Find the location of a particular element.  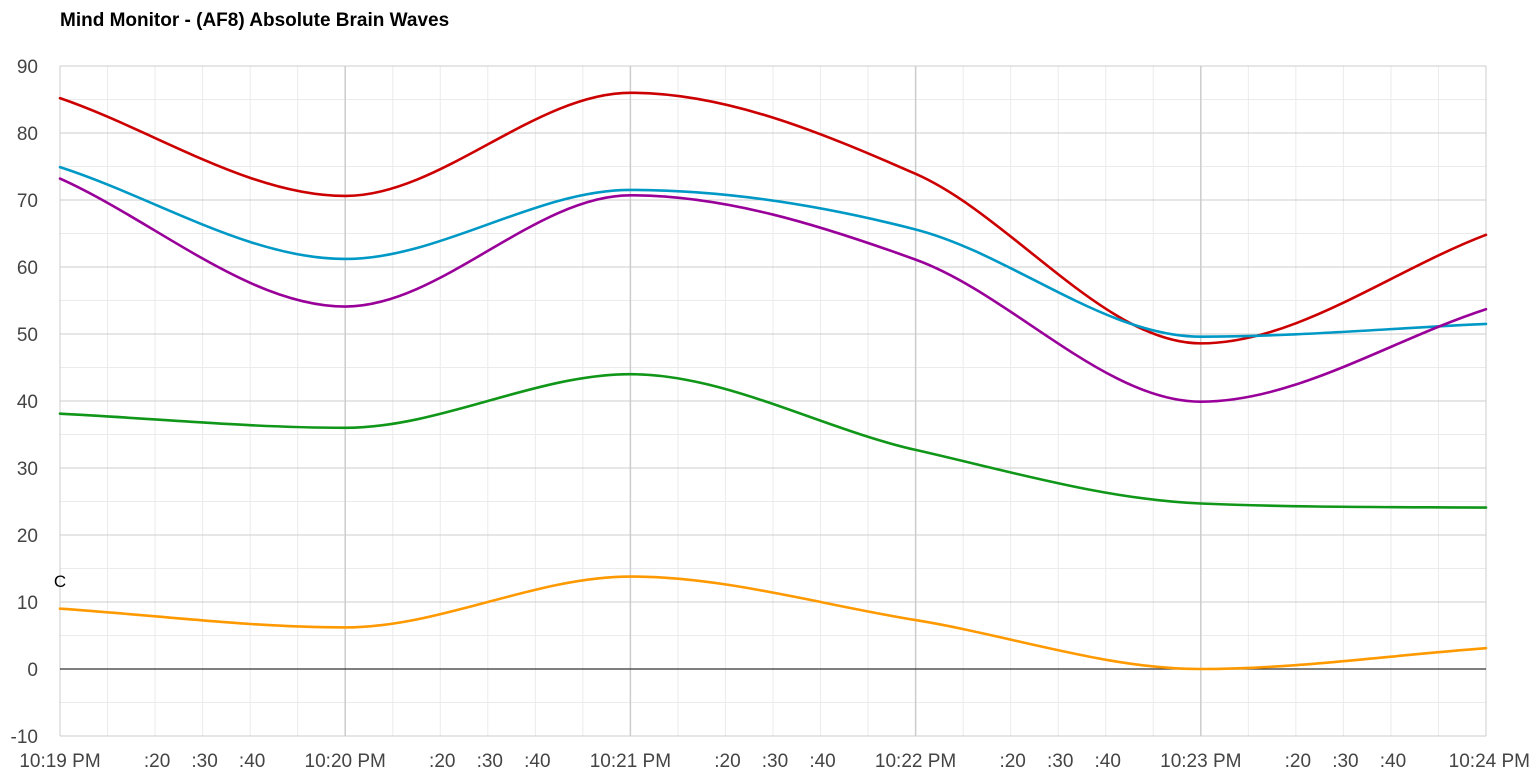

y-tick-label: 50 is located at coordinates (27, 335).